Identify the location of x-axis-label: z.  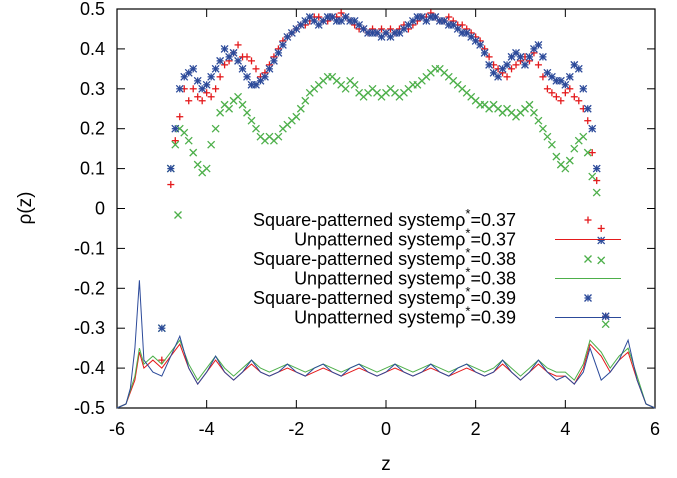
(386, 464).